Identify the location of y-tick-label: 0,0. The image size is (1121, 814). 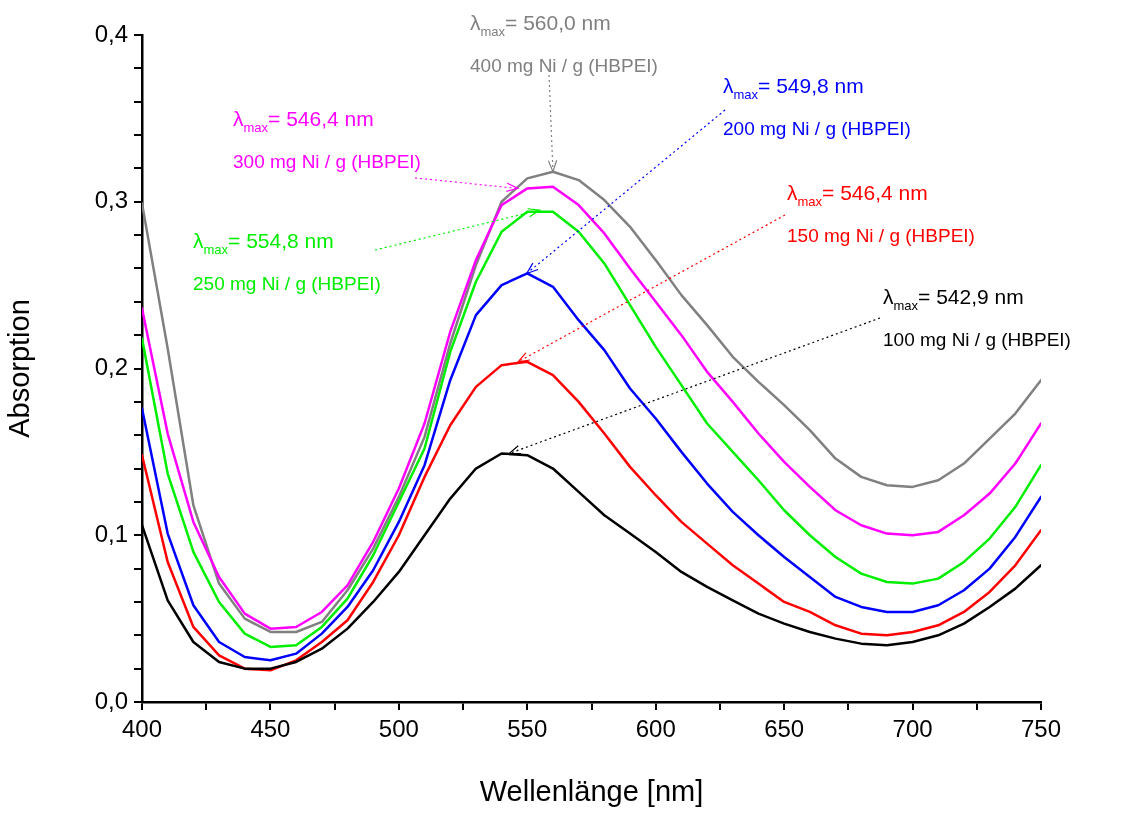
(111, 700).